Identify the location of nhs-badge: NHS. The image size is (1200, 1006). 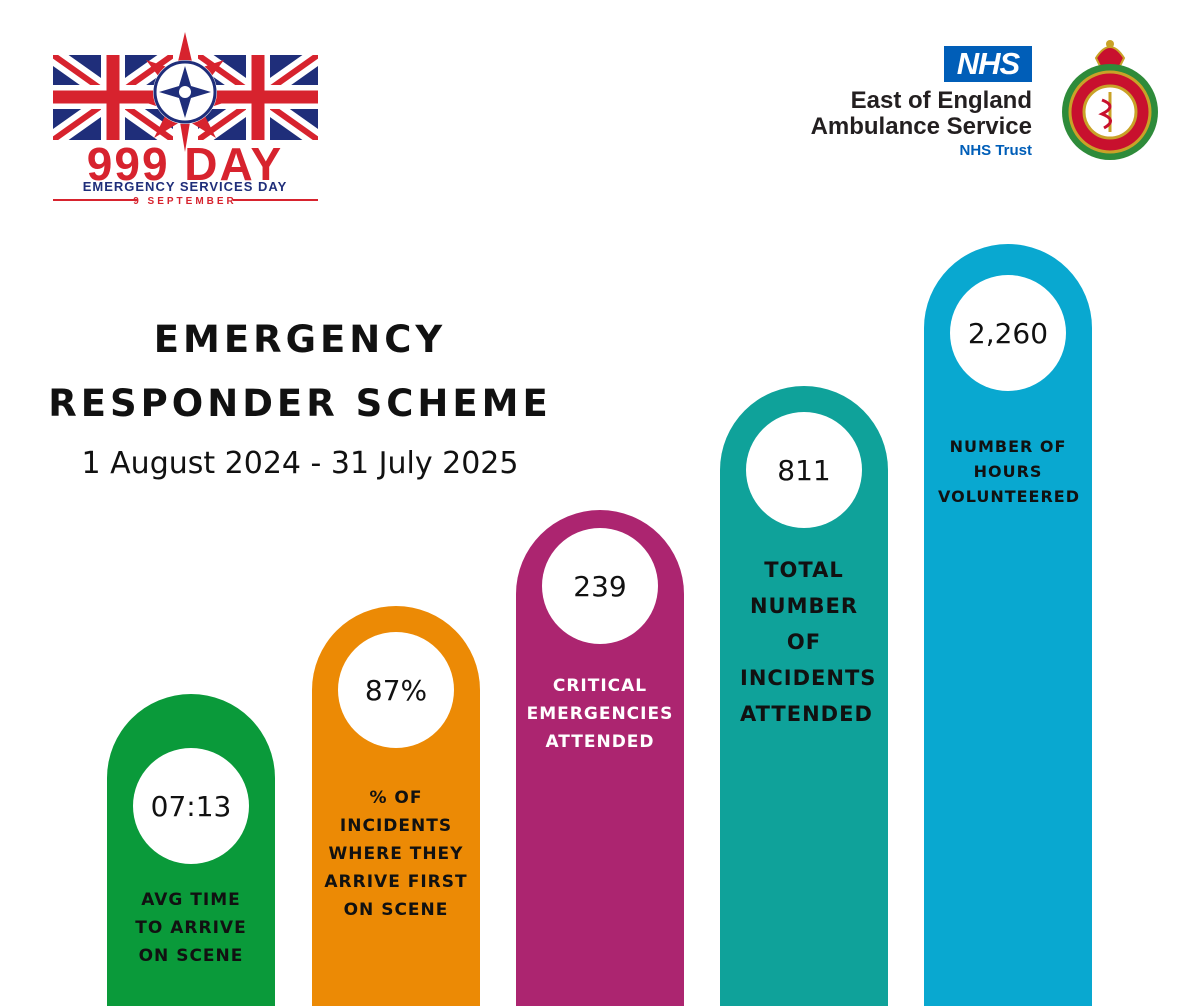
(988, 64).